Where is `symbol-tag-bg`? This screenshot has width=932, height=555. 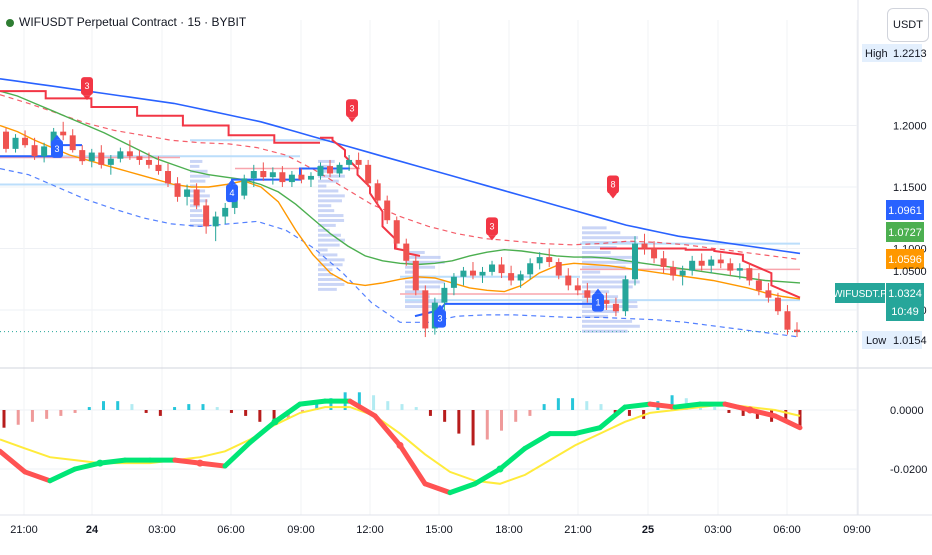
symbol-tag-bg is located at coordinates (860, 293).